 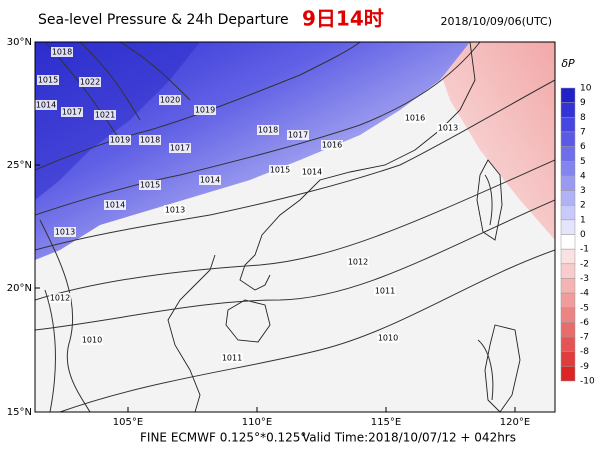 What do you see at coordinates (128, 422) in the screenshot?
I see `lon-label: 105°E` at bounding box center [128, 422].